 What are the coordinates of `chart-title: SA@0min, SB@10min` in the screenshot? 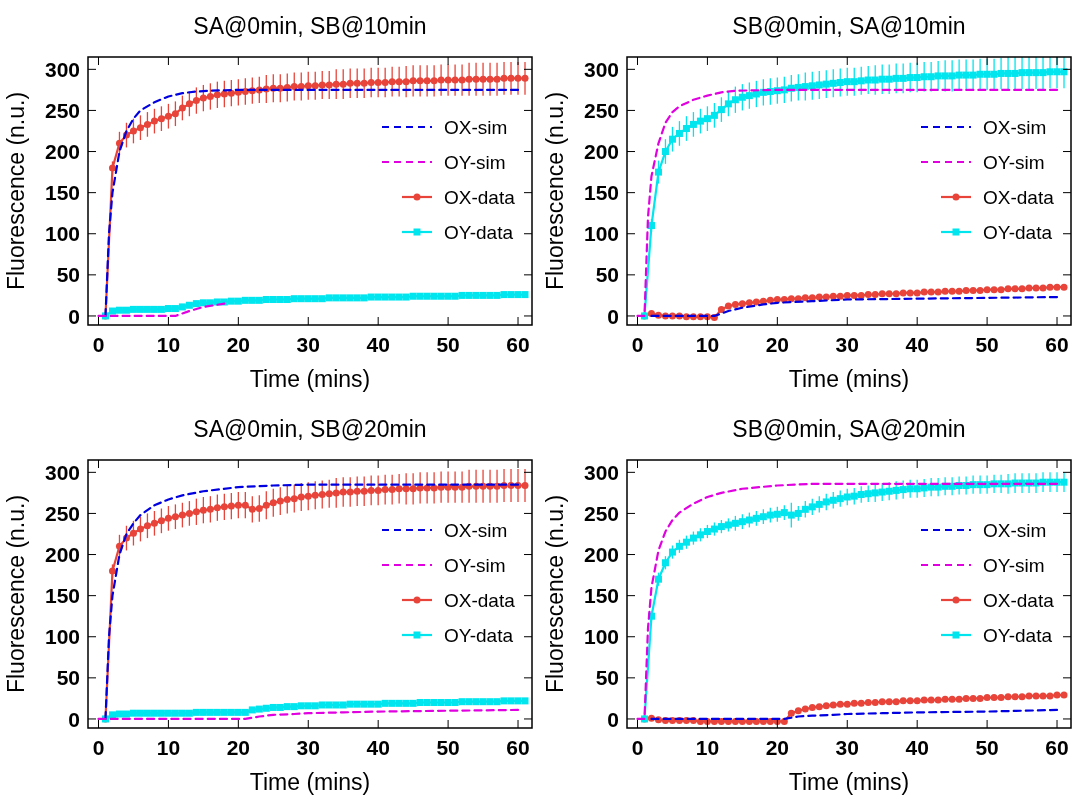 It's located at (310, 26).